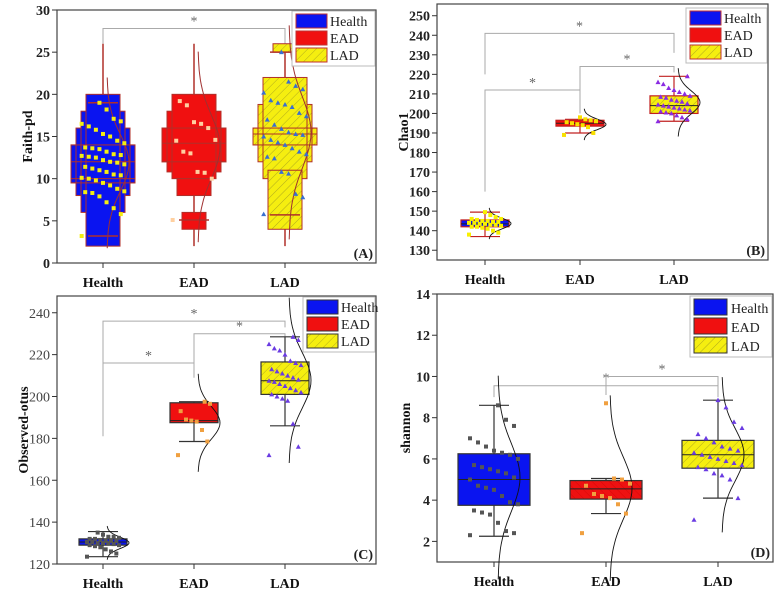 The width and height of the screenshot is (783, 598). What do you see at coordinates (426, 501) in the screenshot?
I see `y-tick-label: 4` at bounding box center [426, 501].